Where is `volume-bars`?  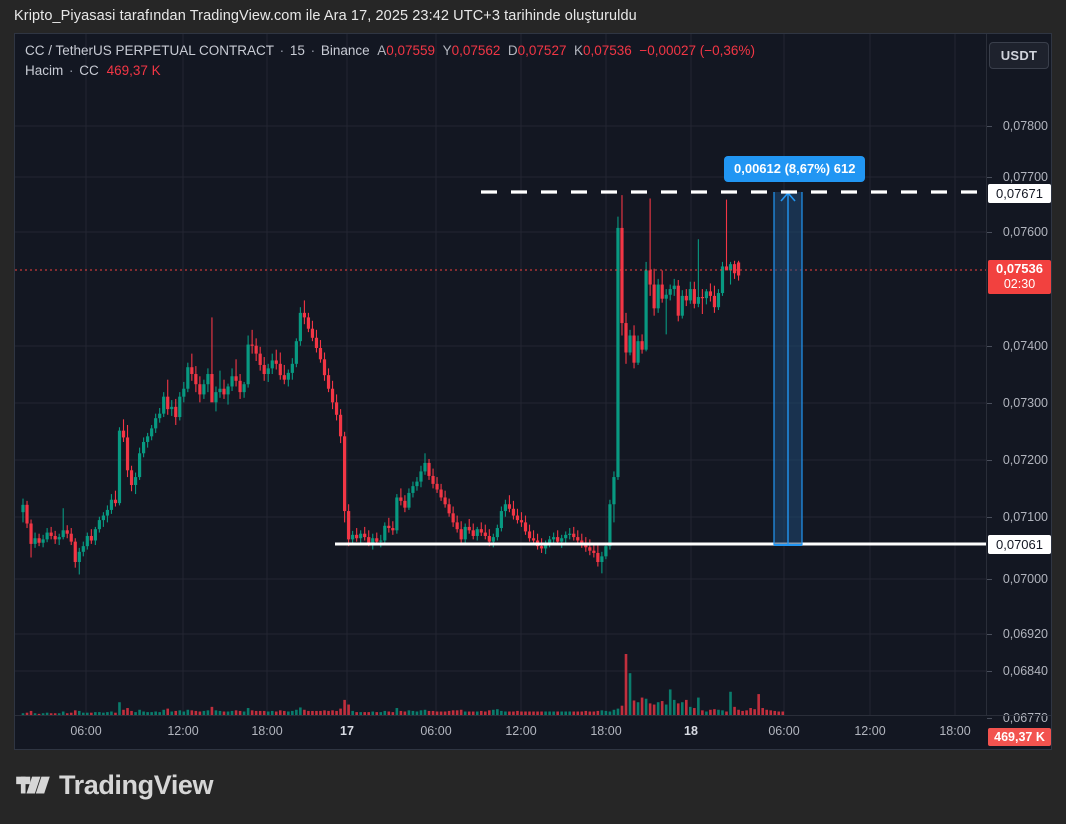 volume-bars is located at coordinates (403, 684).